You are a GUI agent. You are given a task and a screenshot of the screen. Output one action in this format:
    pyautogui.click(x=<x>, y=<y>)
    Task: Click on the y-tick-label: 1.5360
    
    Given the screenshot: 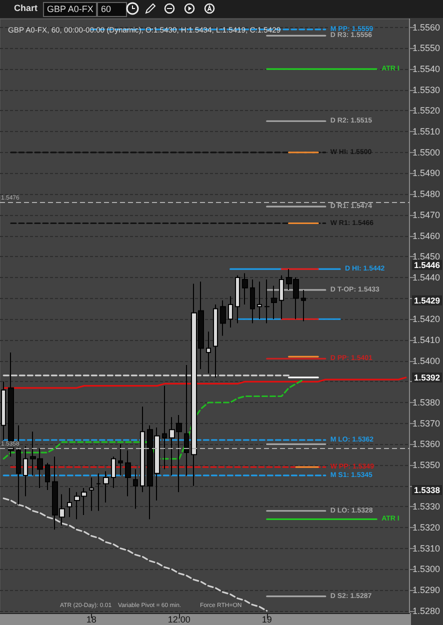 What is the action you would take?
    pyautogui.click(x=426, y=444)
    